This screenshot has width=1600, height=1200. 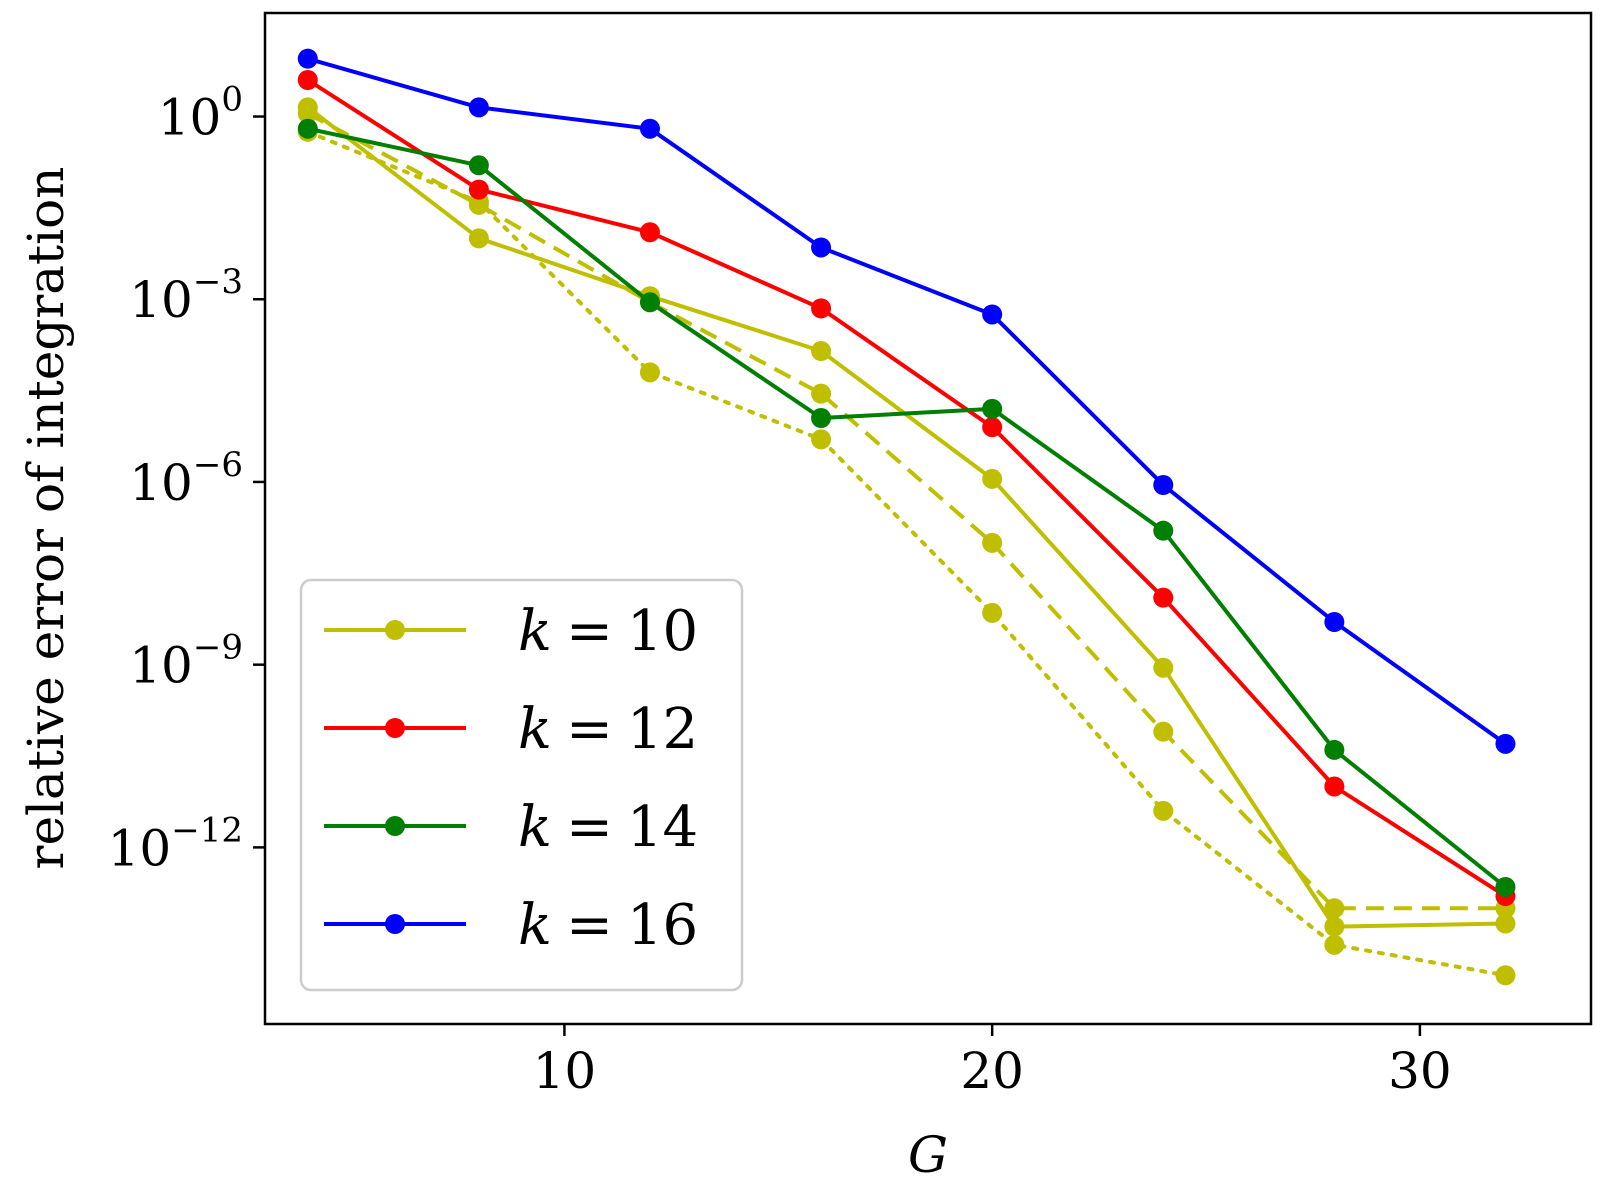 What do you see at coordinates (232, 100) in the screenshot?
I see `y-tick-exponent: 0` at bounding box center [232, 100].